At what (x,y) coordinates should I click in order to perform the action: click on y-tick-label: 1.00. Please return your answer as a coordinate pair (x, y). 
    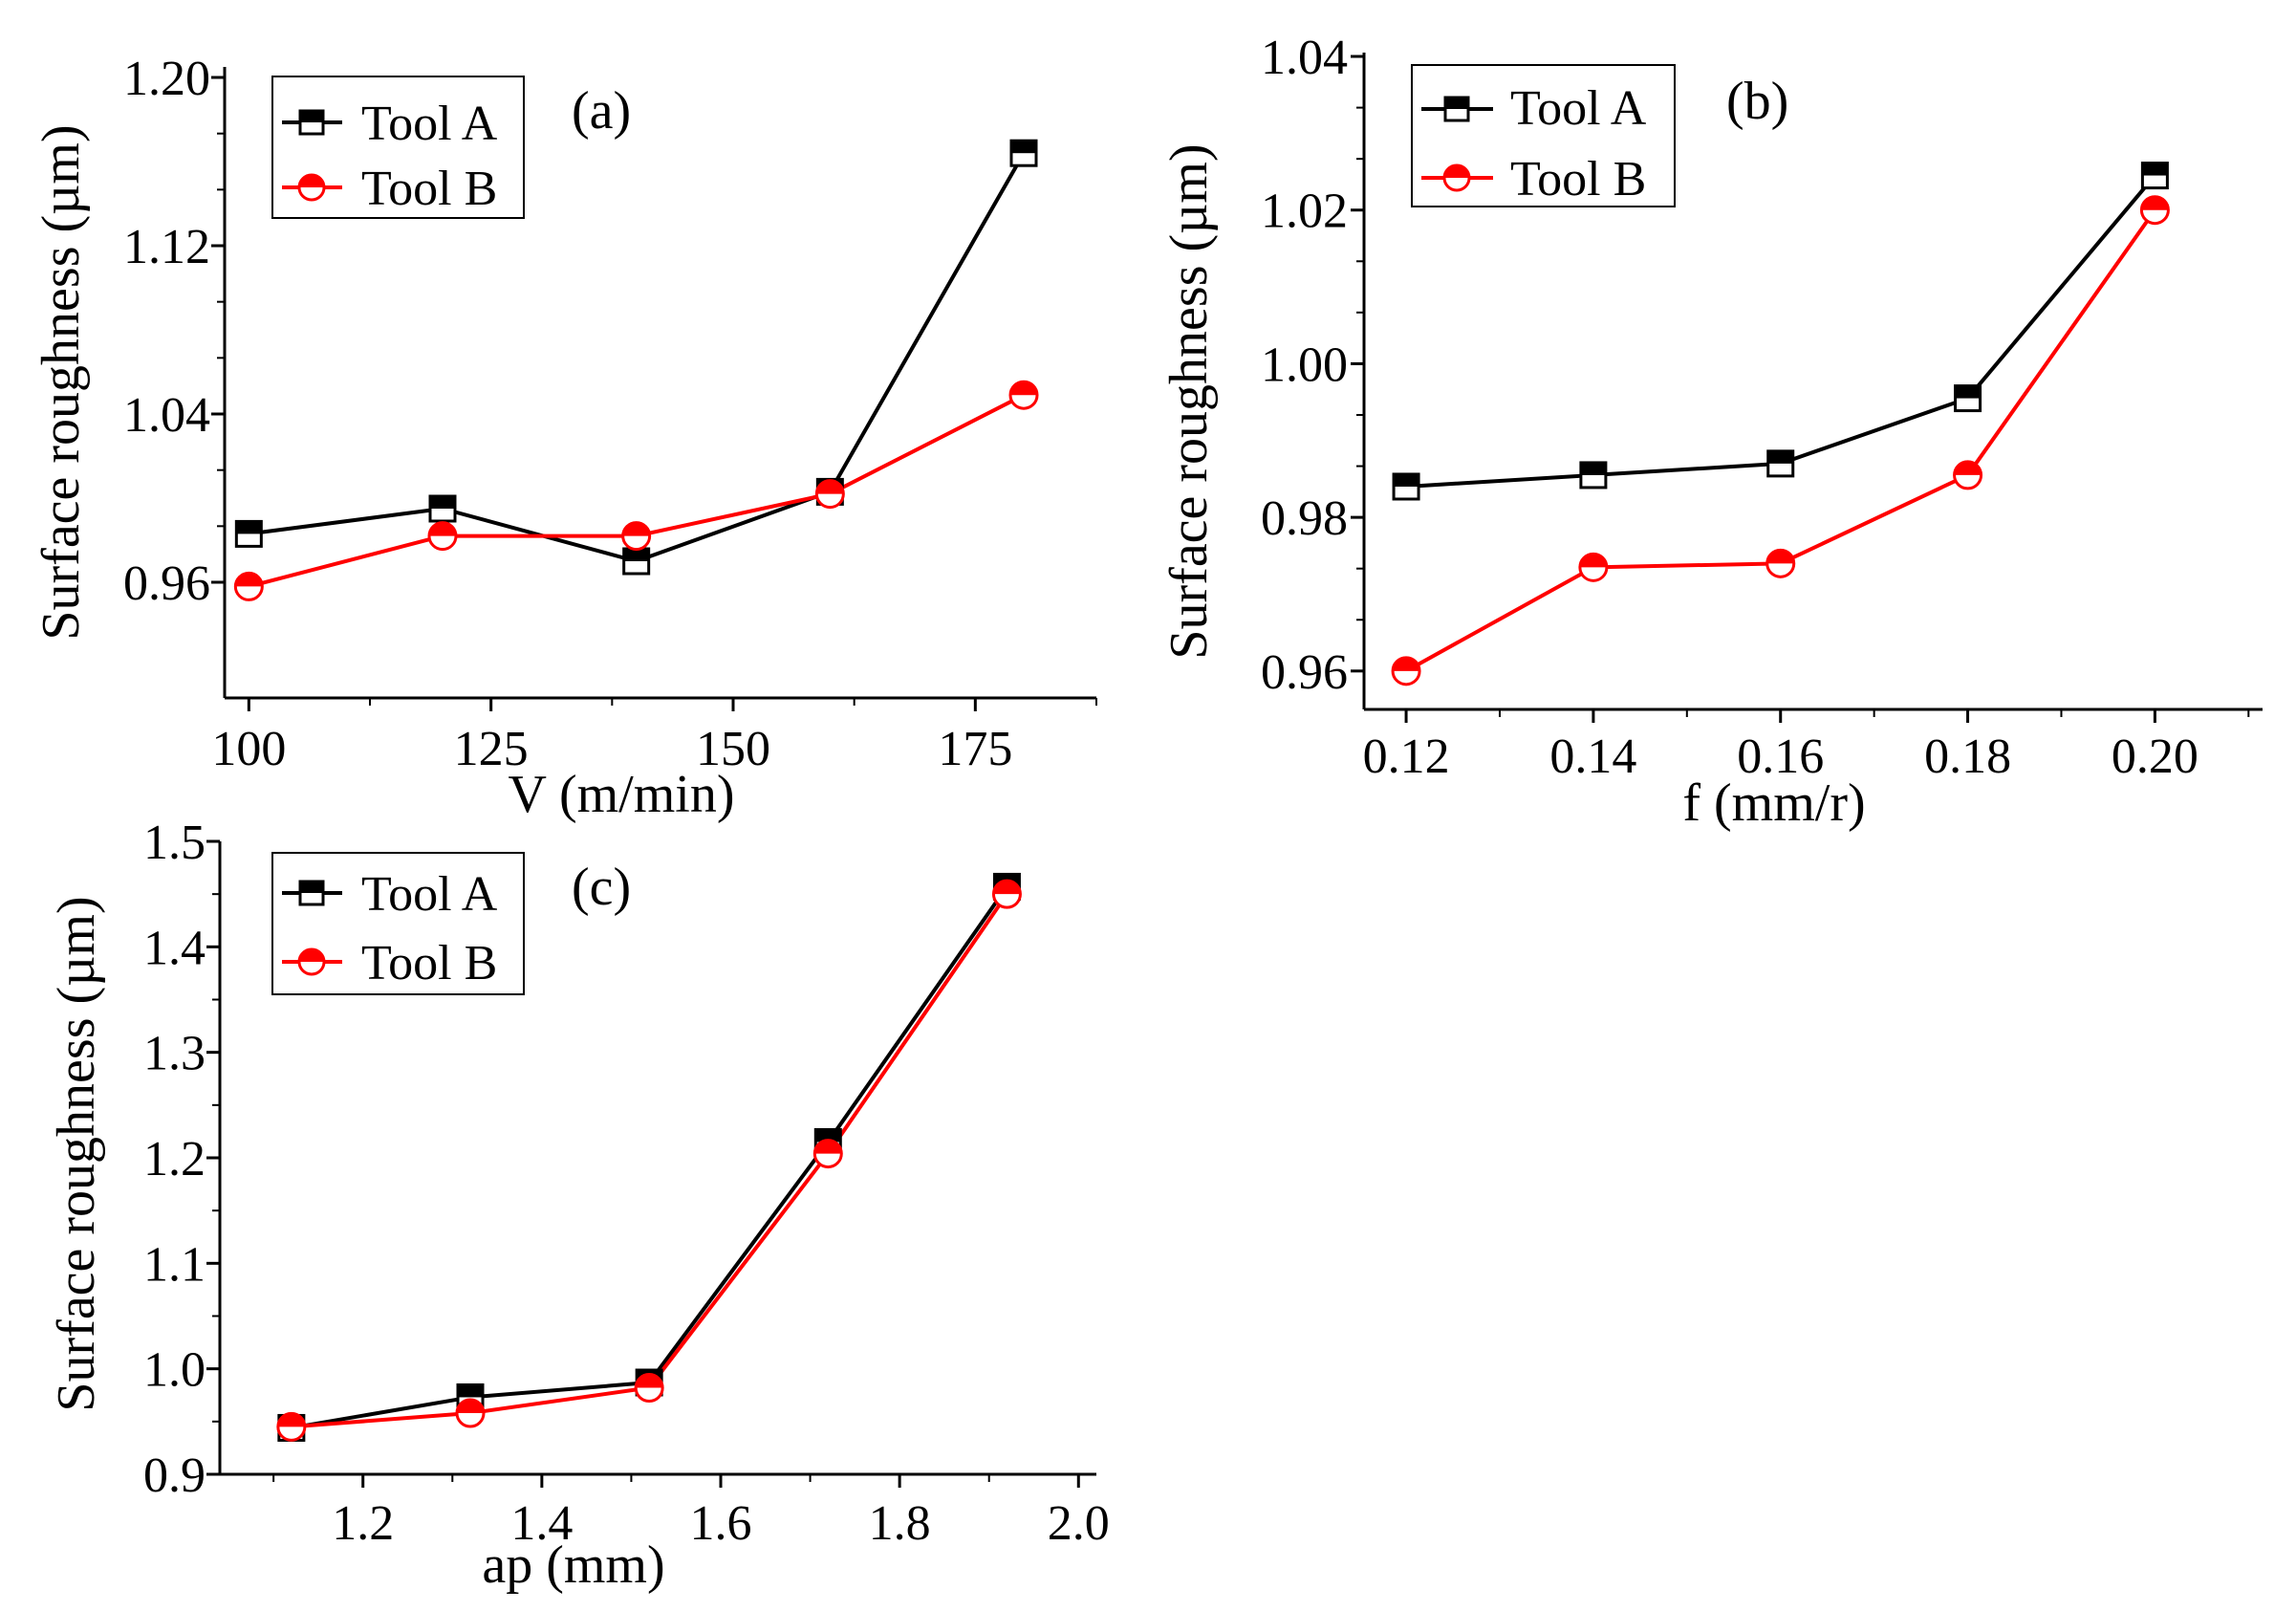
    Looking at the image, I should click on (1304, 364).